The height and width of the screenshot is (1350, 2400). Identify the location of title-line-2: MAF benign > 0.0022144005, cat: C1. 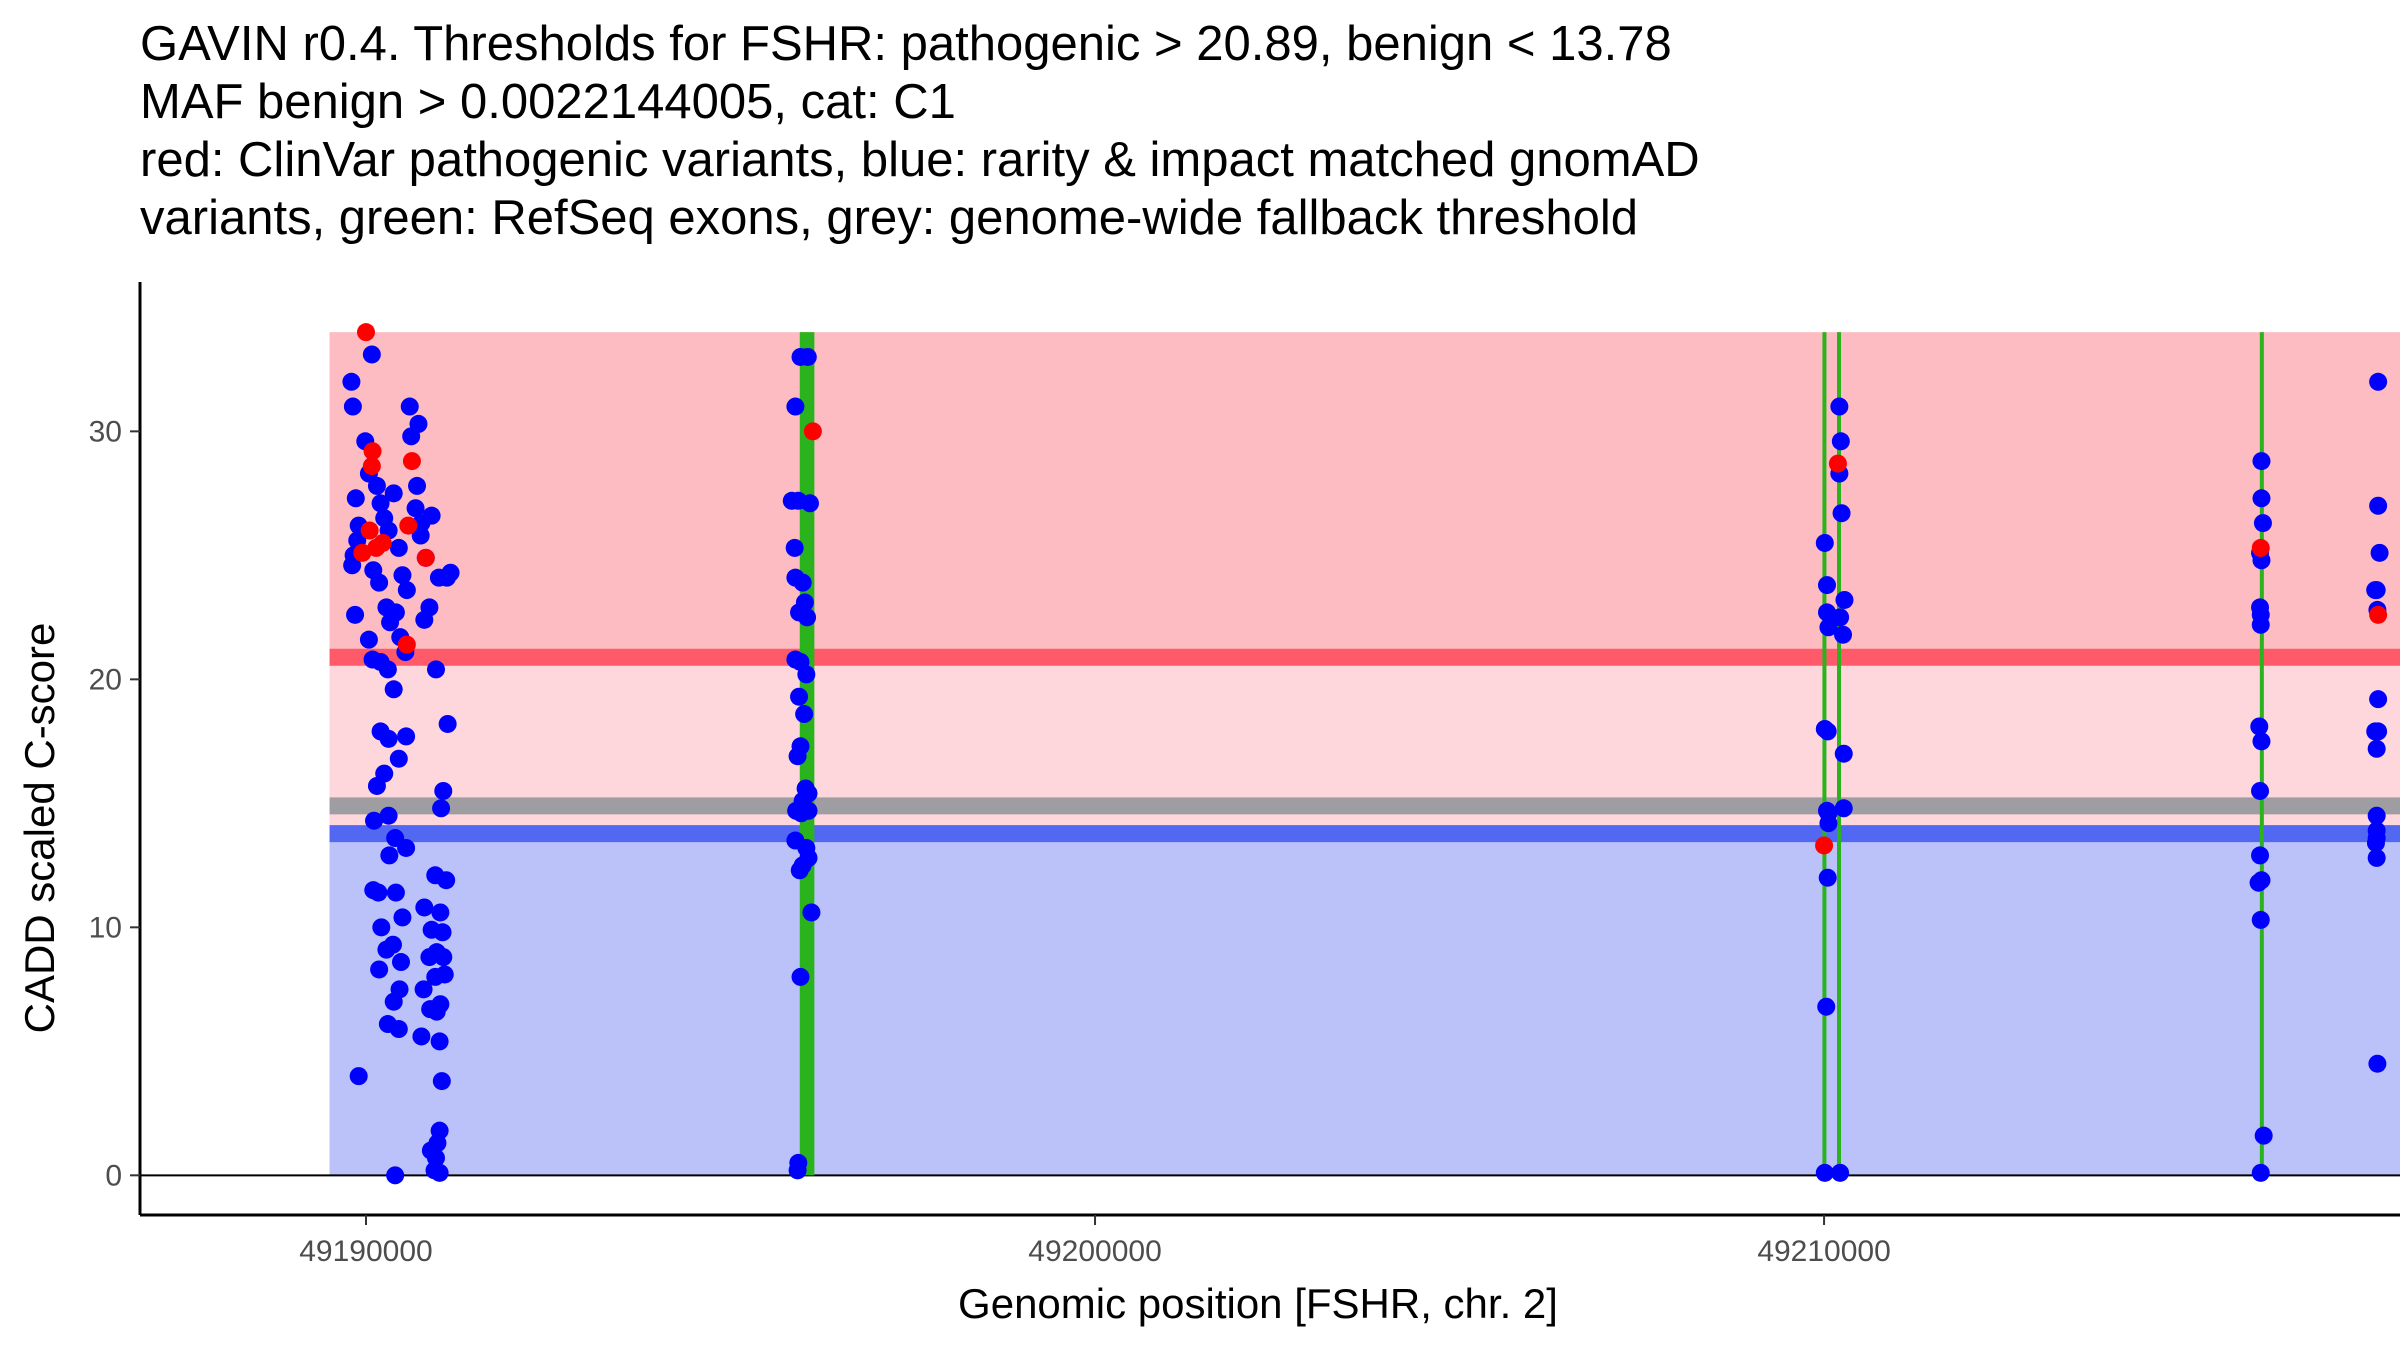
(548, 102).